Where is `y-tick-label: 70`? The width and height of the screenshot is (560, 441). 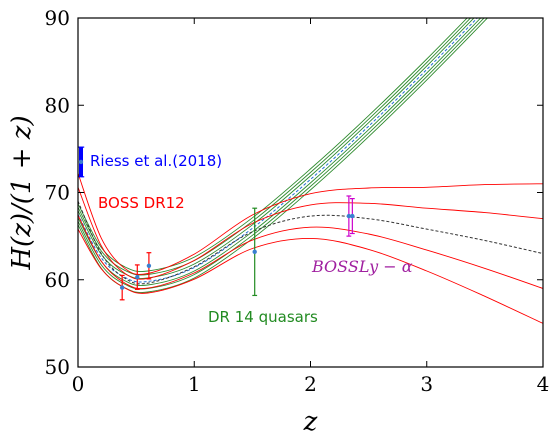
y-tick-label: 70 is located at coordinates (57, 193).